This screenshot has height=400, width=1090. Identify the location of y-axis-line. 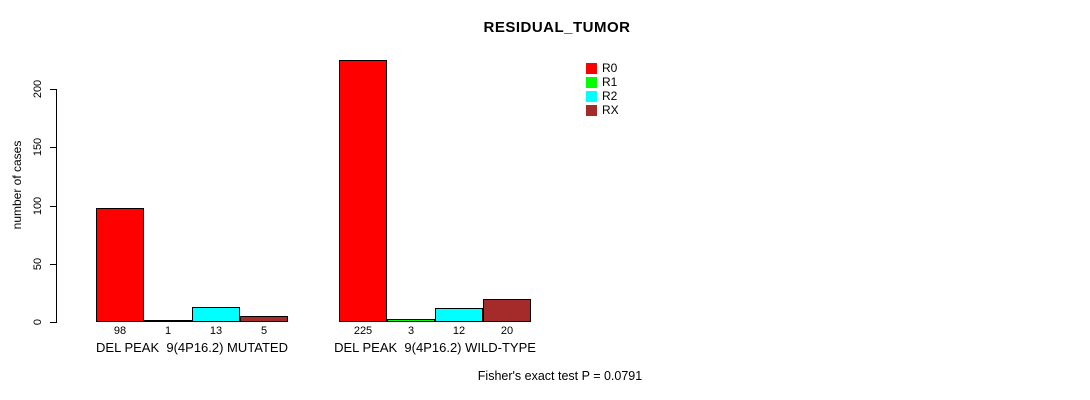
(56, 206).